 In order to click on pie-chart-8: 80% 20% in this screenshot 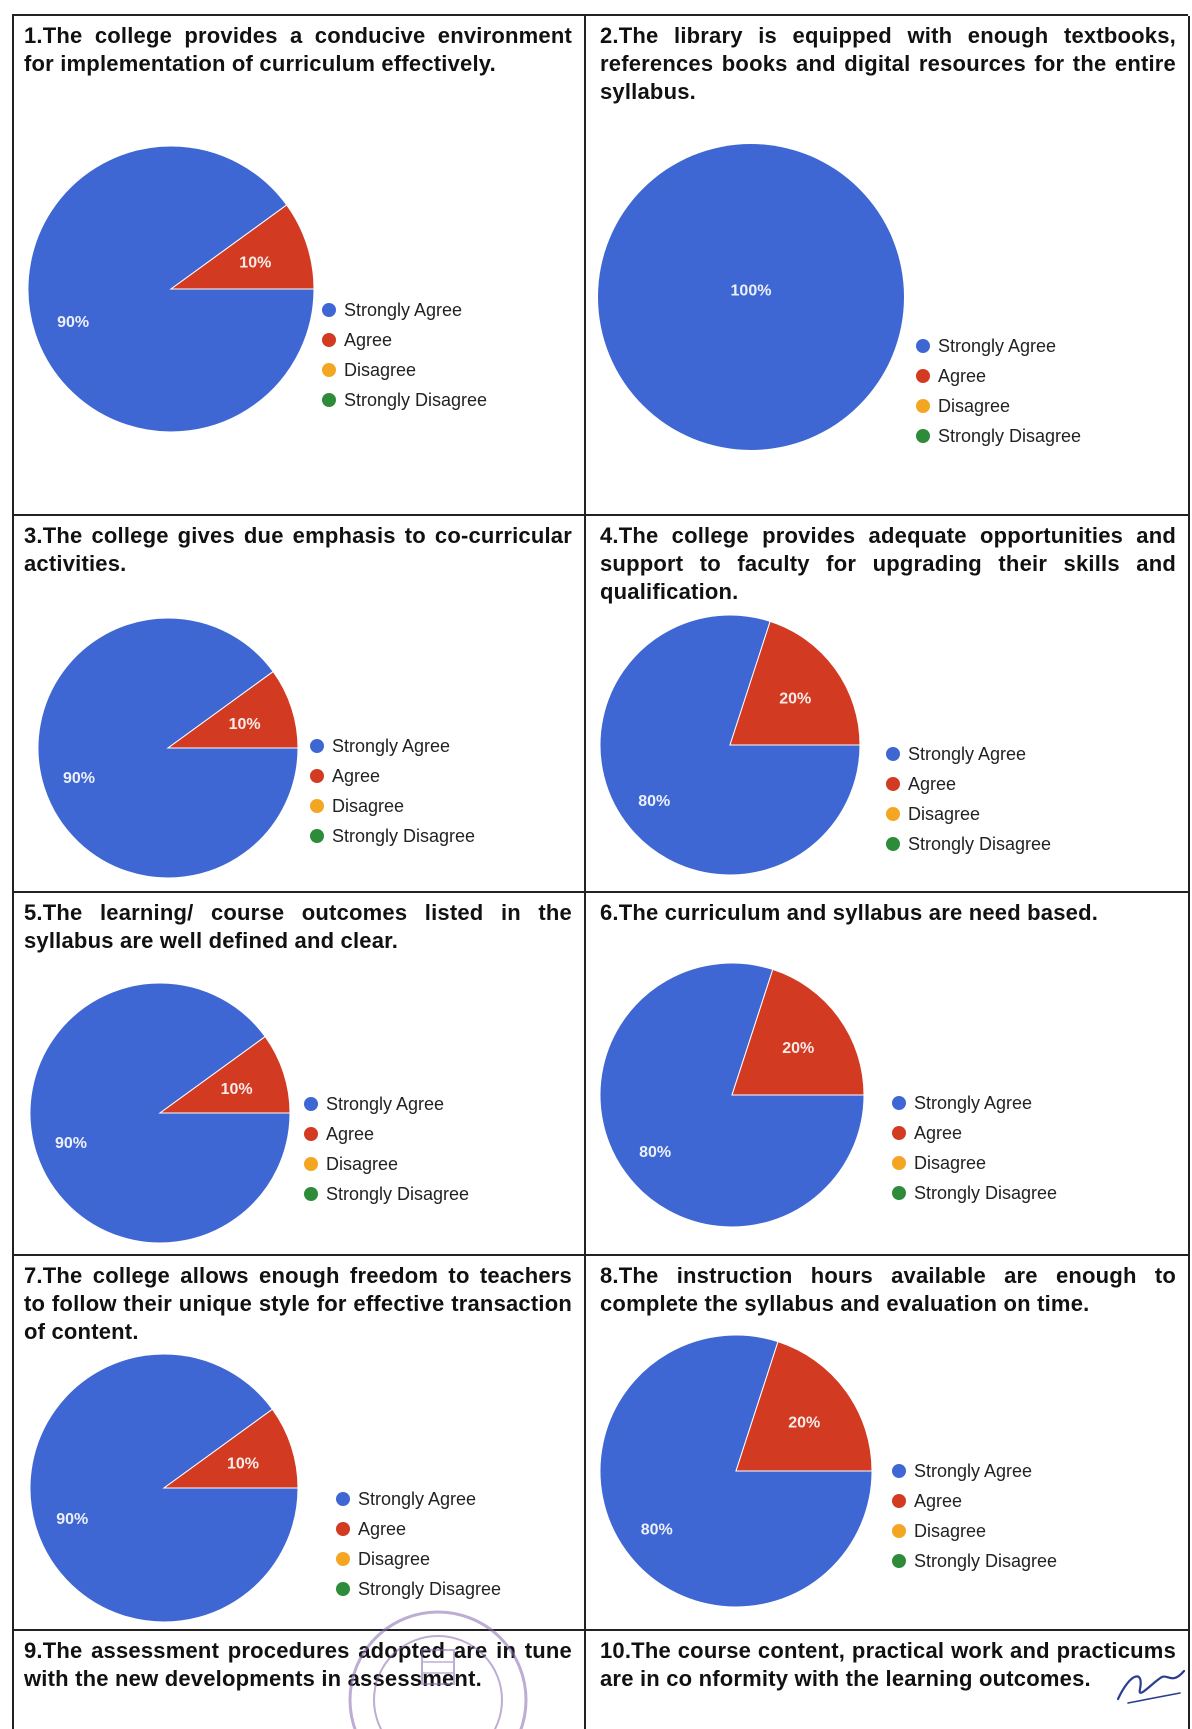, I will do `click(736, 1471)`.